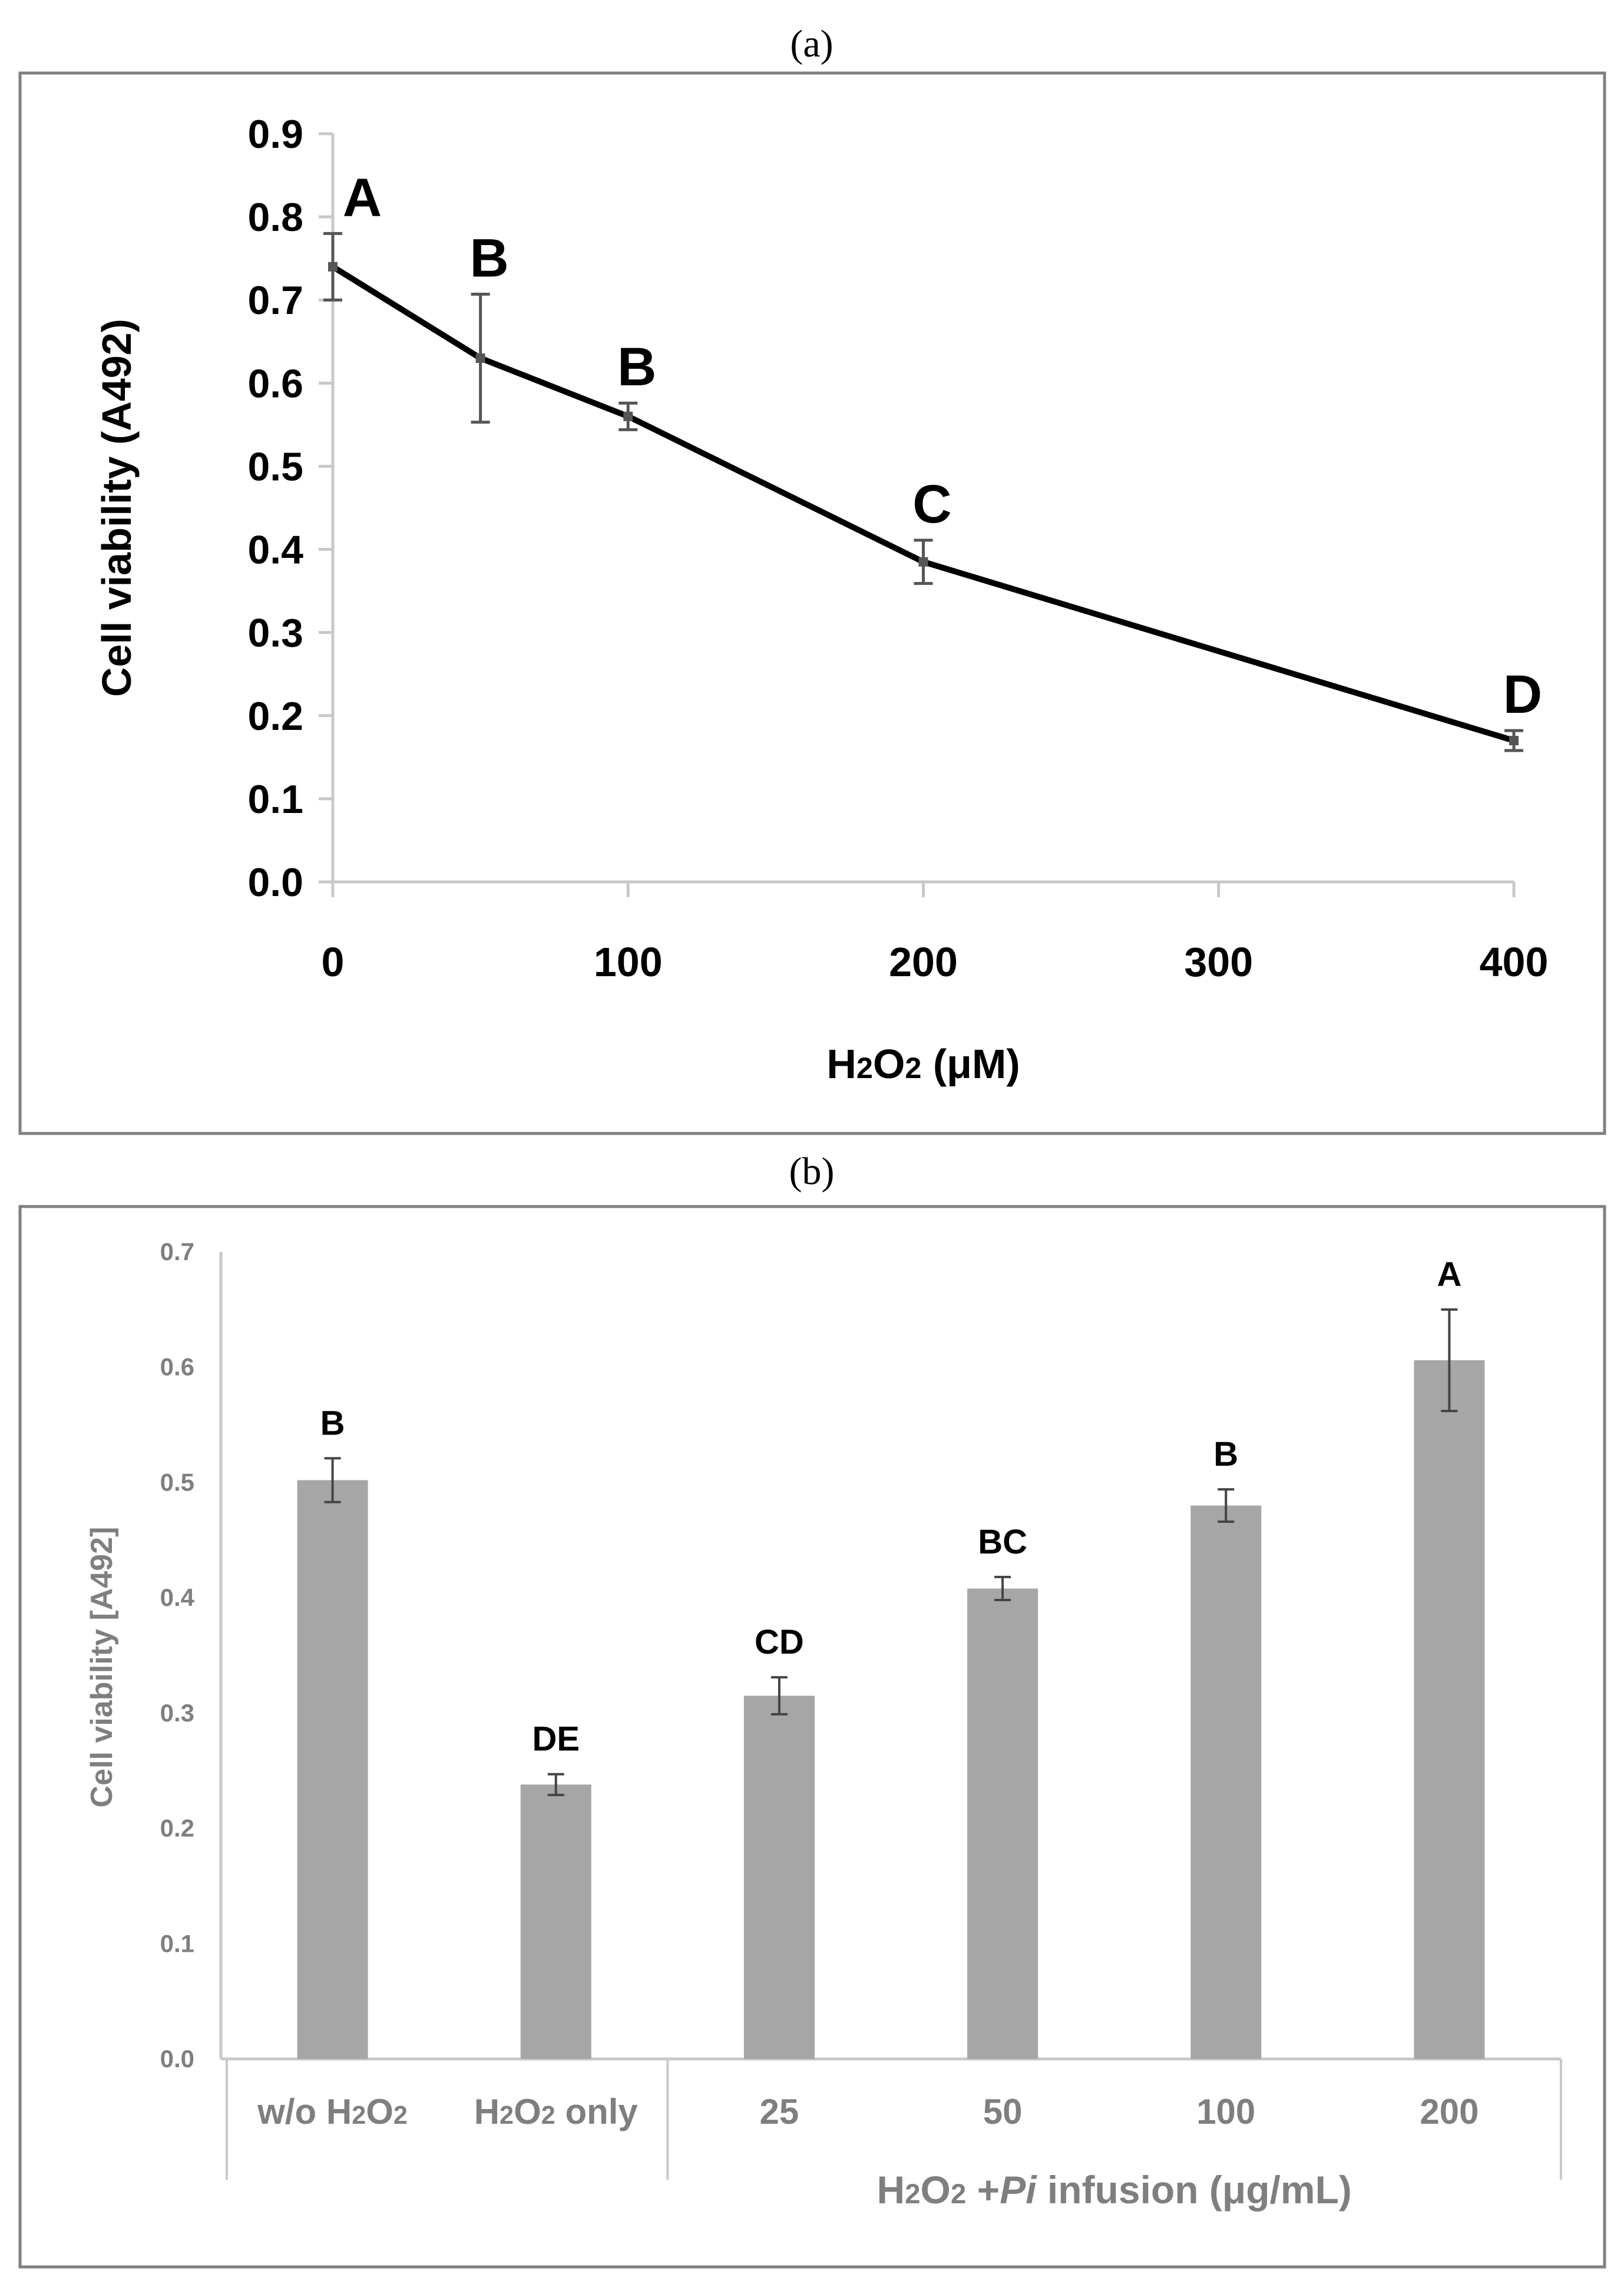 Image resolution: width=1624 pixels, height=2284 pixels. Describe the element at coordinates (811, 43) in the screenshot. I see `panel-a-label: (a)` at that location.